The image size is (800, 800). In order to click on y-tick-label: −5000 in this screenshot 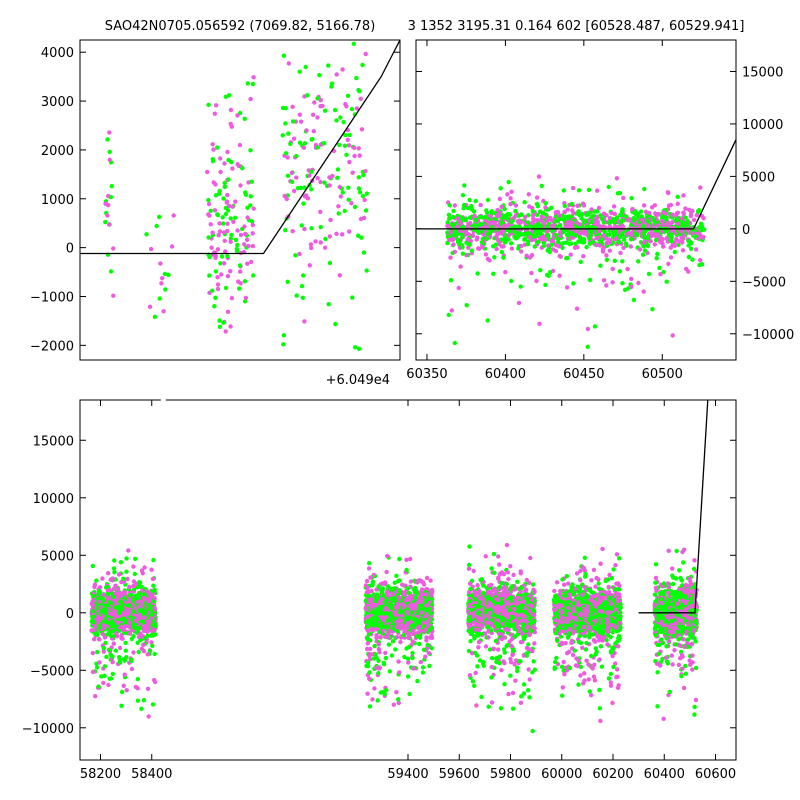, I will do `click(764, 282)`.